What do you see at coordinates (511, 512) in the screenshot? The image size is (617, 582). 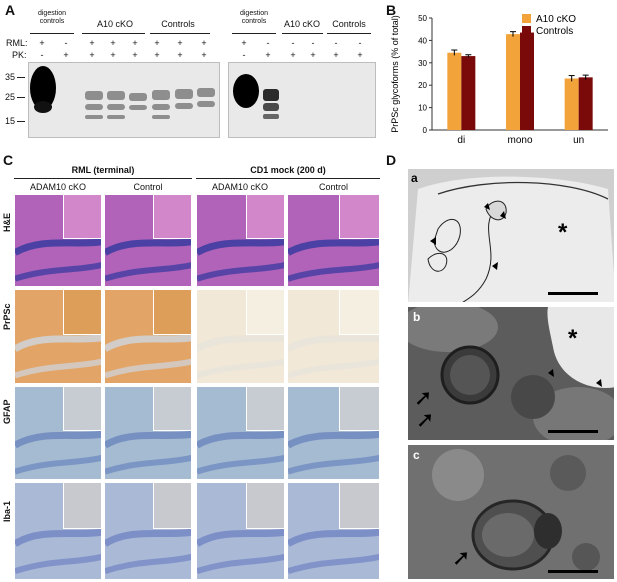 I see `em-image-c-drawing` at bounding box center [511, 512].